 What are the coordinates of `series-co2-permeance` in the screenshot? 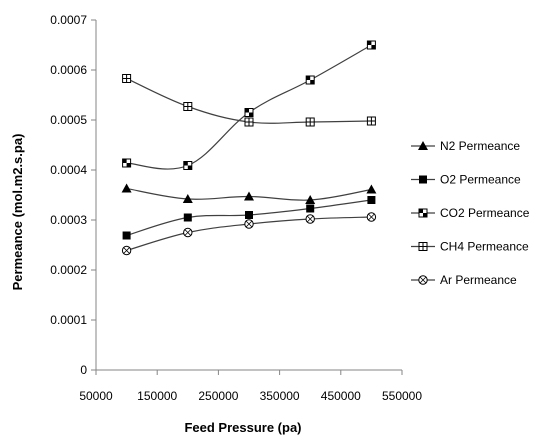 It's located at (249, 105).